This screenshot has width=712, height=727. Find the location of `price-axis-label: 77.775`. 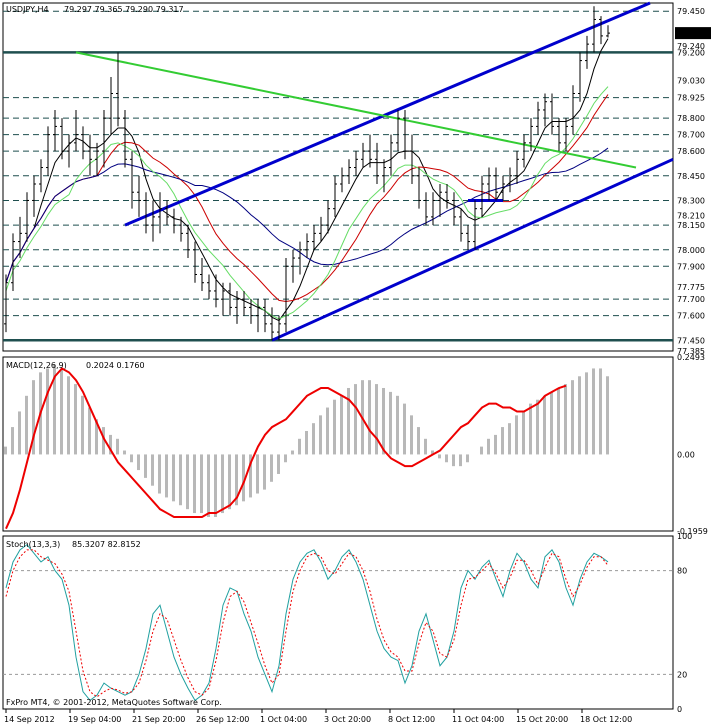

price-axis-label: 77.775 is located at coordinates (691, 287).